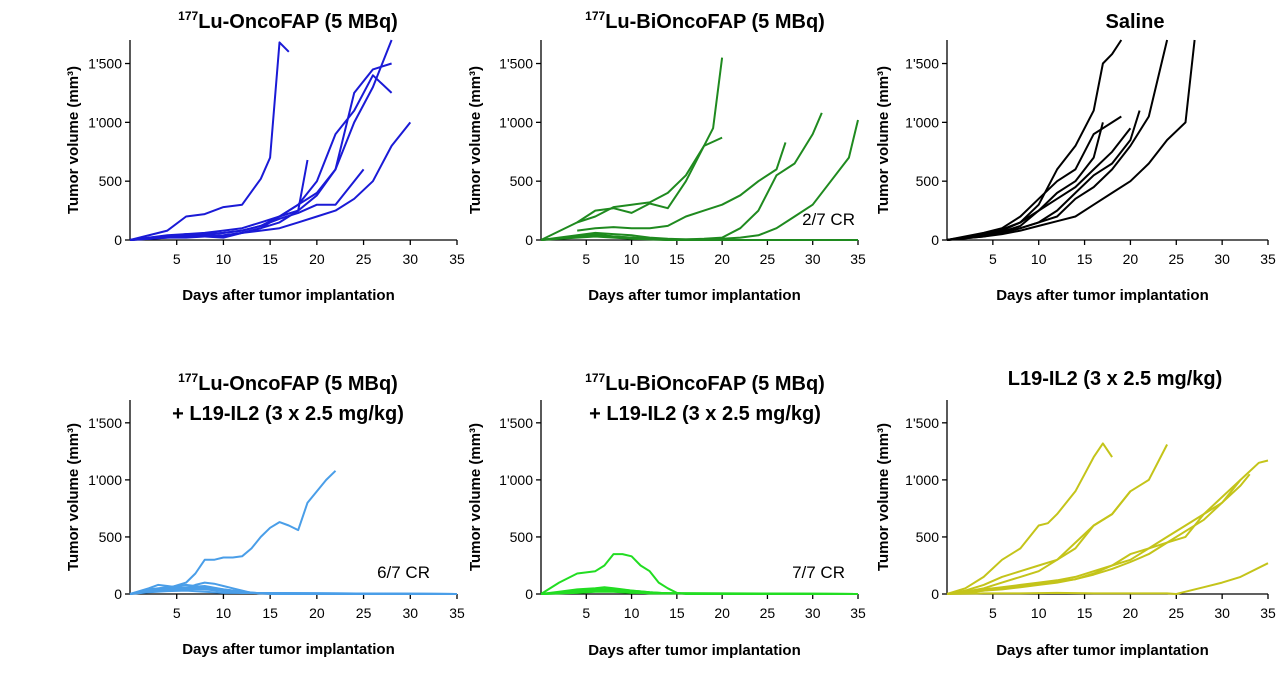 Image resolution: width=1280 pixels, height=677 pixels. What do you see at coordinates (288, 383) in the screenshot?
I see `chart-title: 177Lu-OncoFAP (5 MBq)` at bounding box center [288, 383].